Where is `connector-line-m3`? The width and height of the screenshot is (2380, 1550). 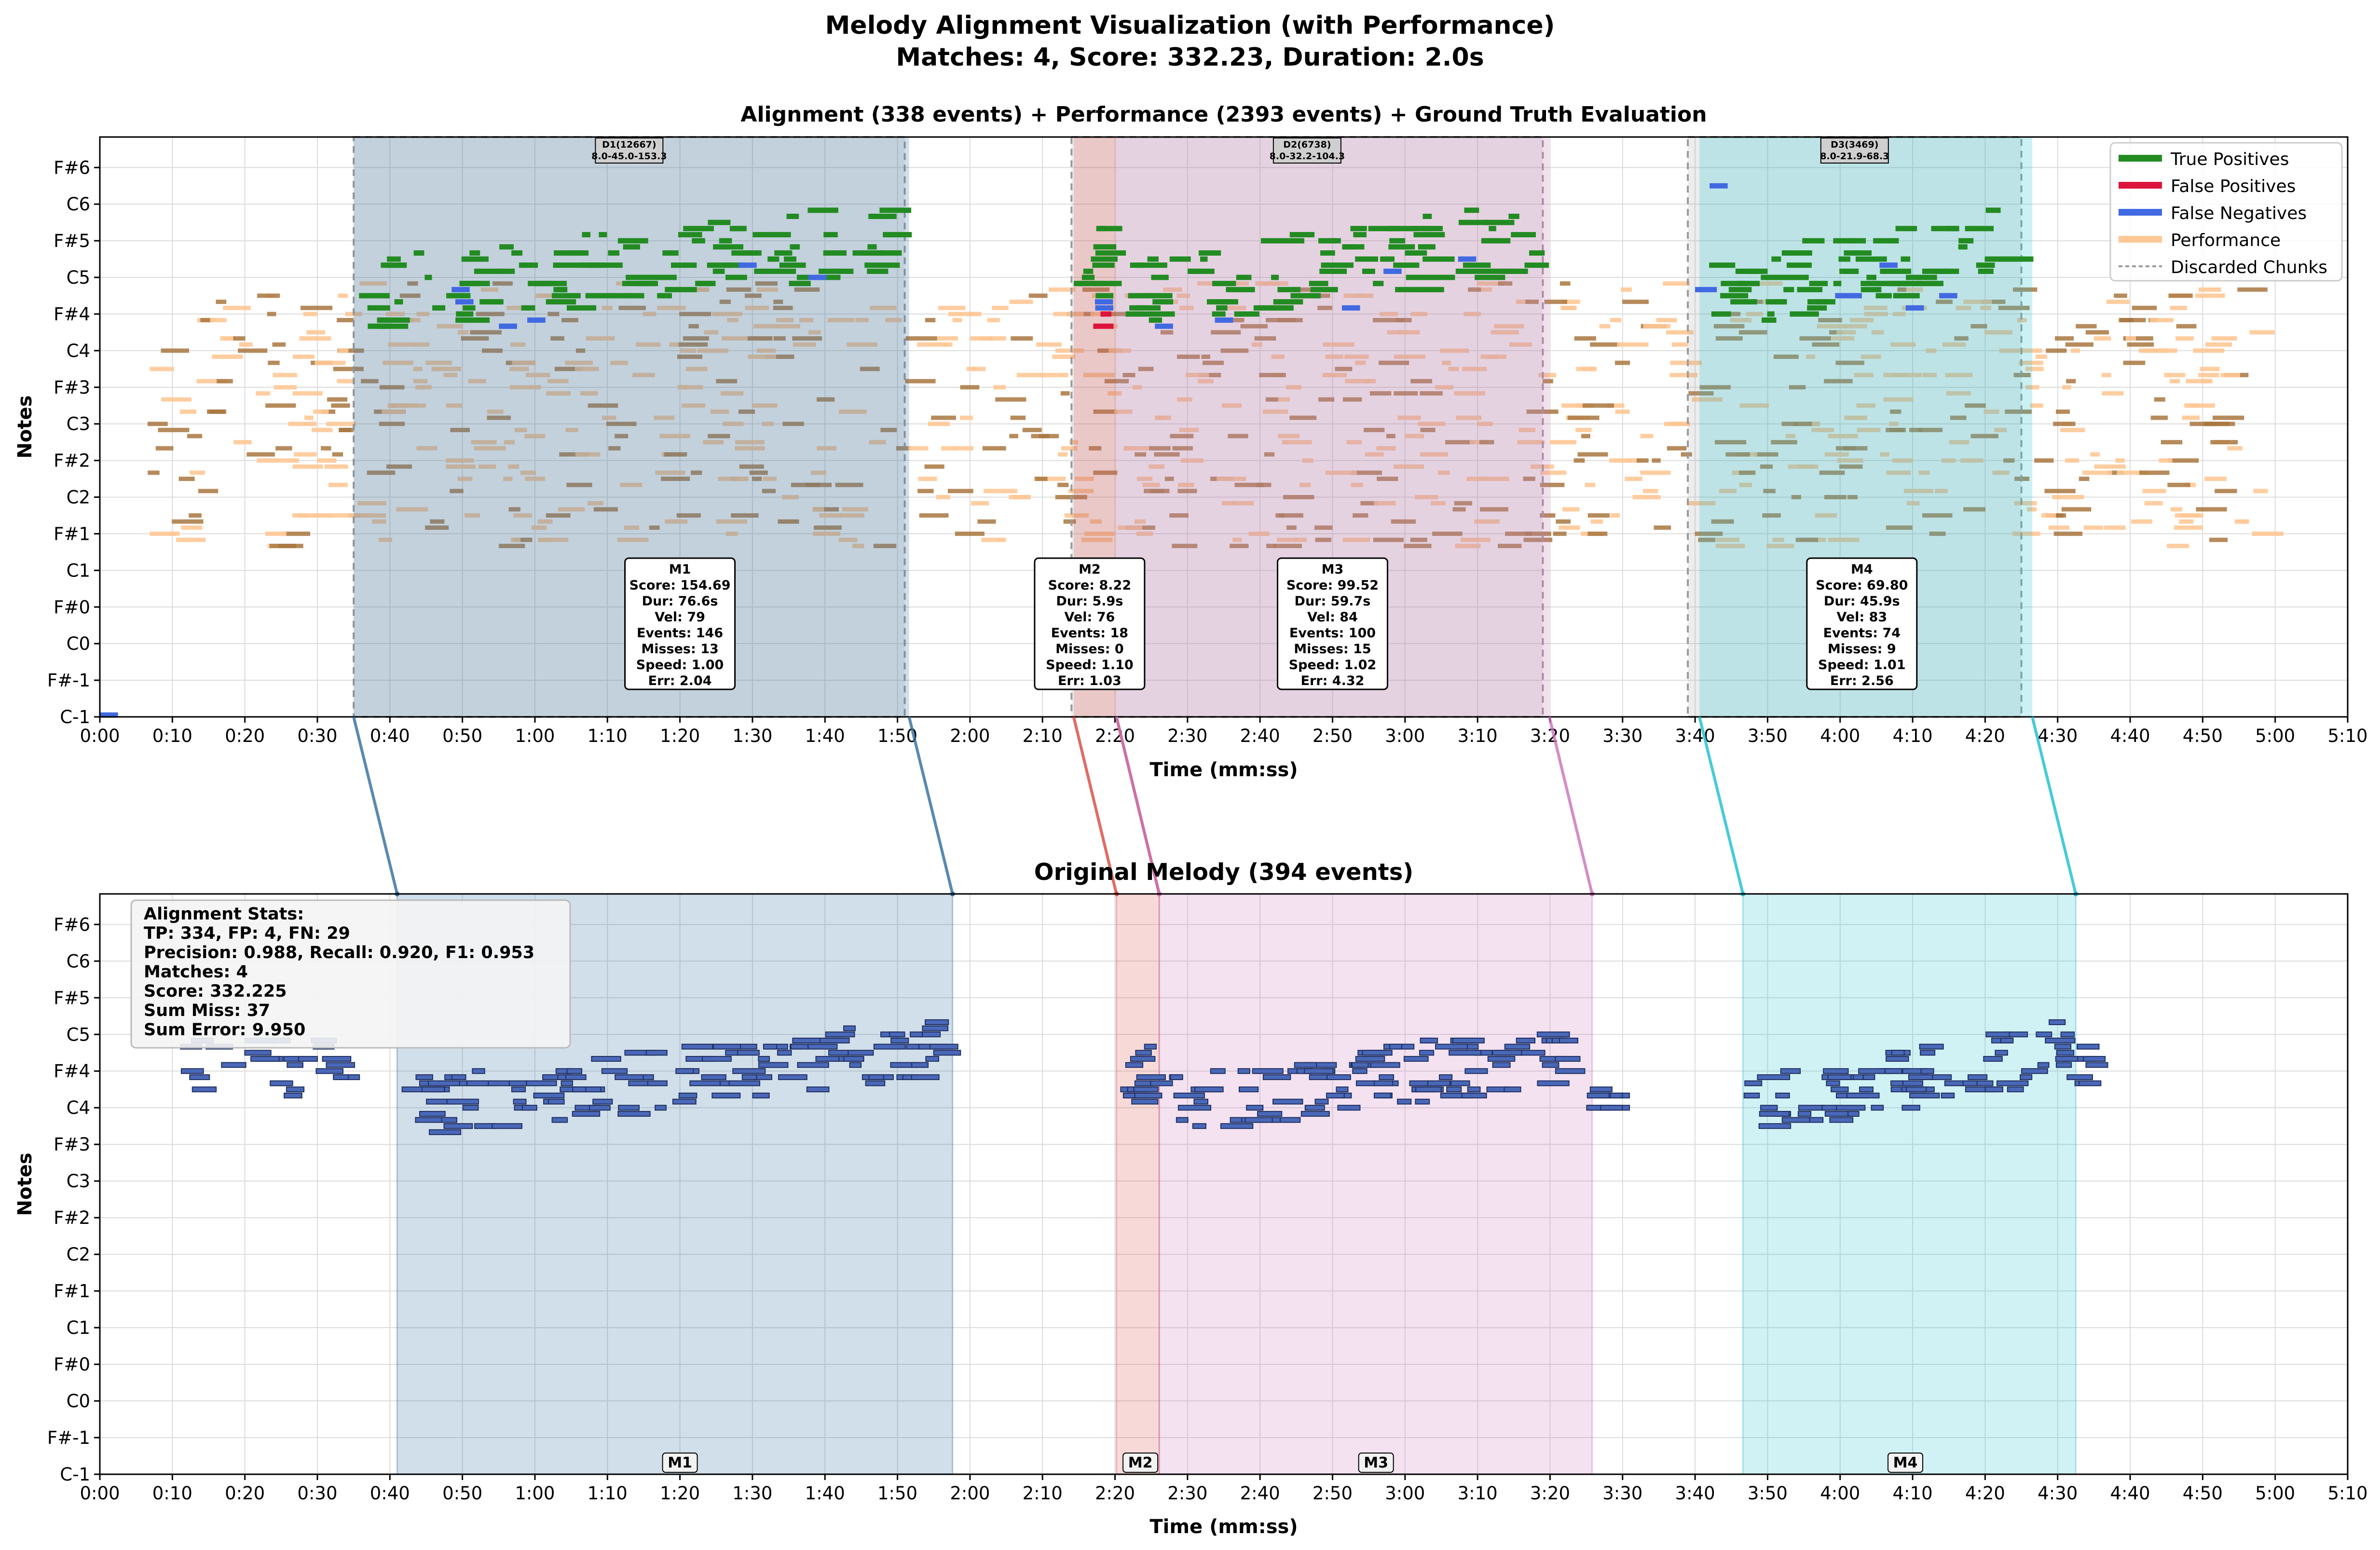
connector-line-m3 is located at coordinates (1571, 805).